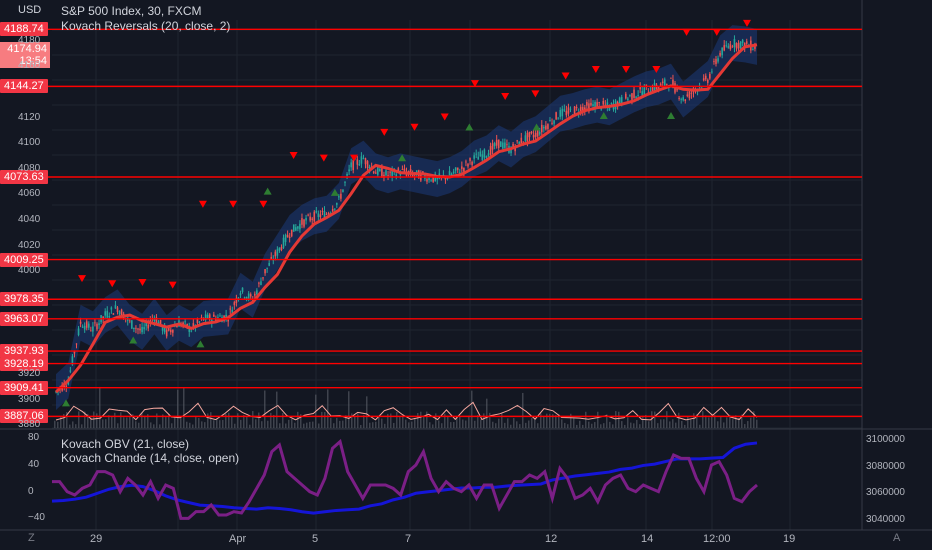 The width and height of the screenshot is (932, 550). What do you see at coordinates (29, 425) in the screenshot?
I see `price-tick-label: 3880` at bounding box center [29, 425].